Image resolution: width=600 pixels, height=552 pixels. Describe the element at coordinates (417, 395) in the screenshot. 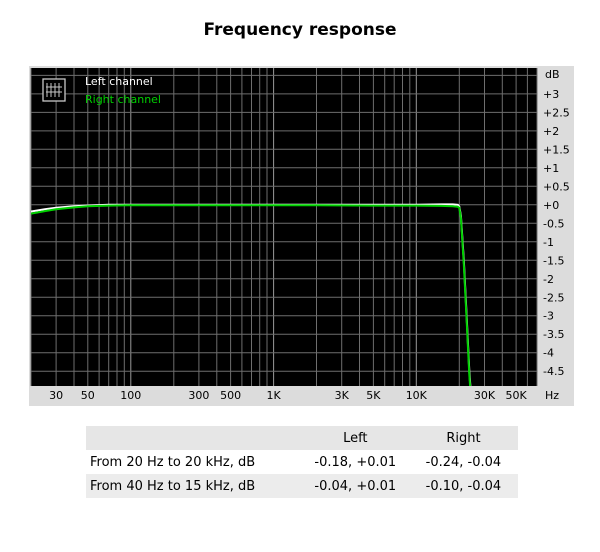

I see `x-tick-label: 10K` at that location.